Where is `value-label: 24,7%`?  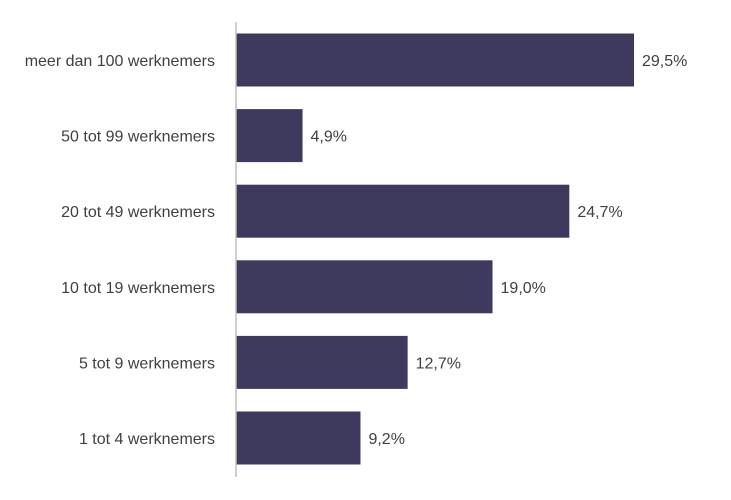
value-label: 24,7% is located at coordinates (599, 212).